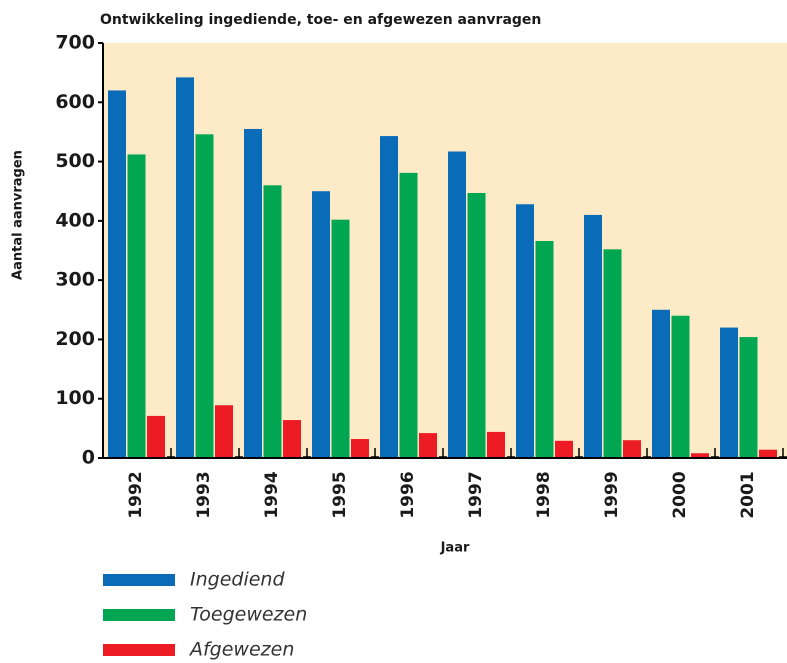 The image size is (787, 663). What do you see at coordinates (340, 494) in the screenshot?
I see `x-tick-label: 1995` at bounding box center [340, 494].